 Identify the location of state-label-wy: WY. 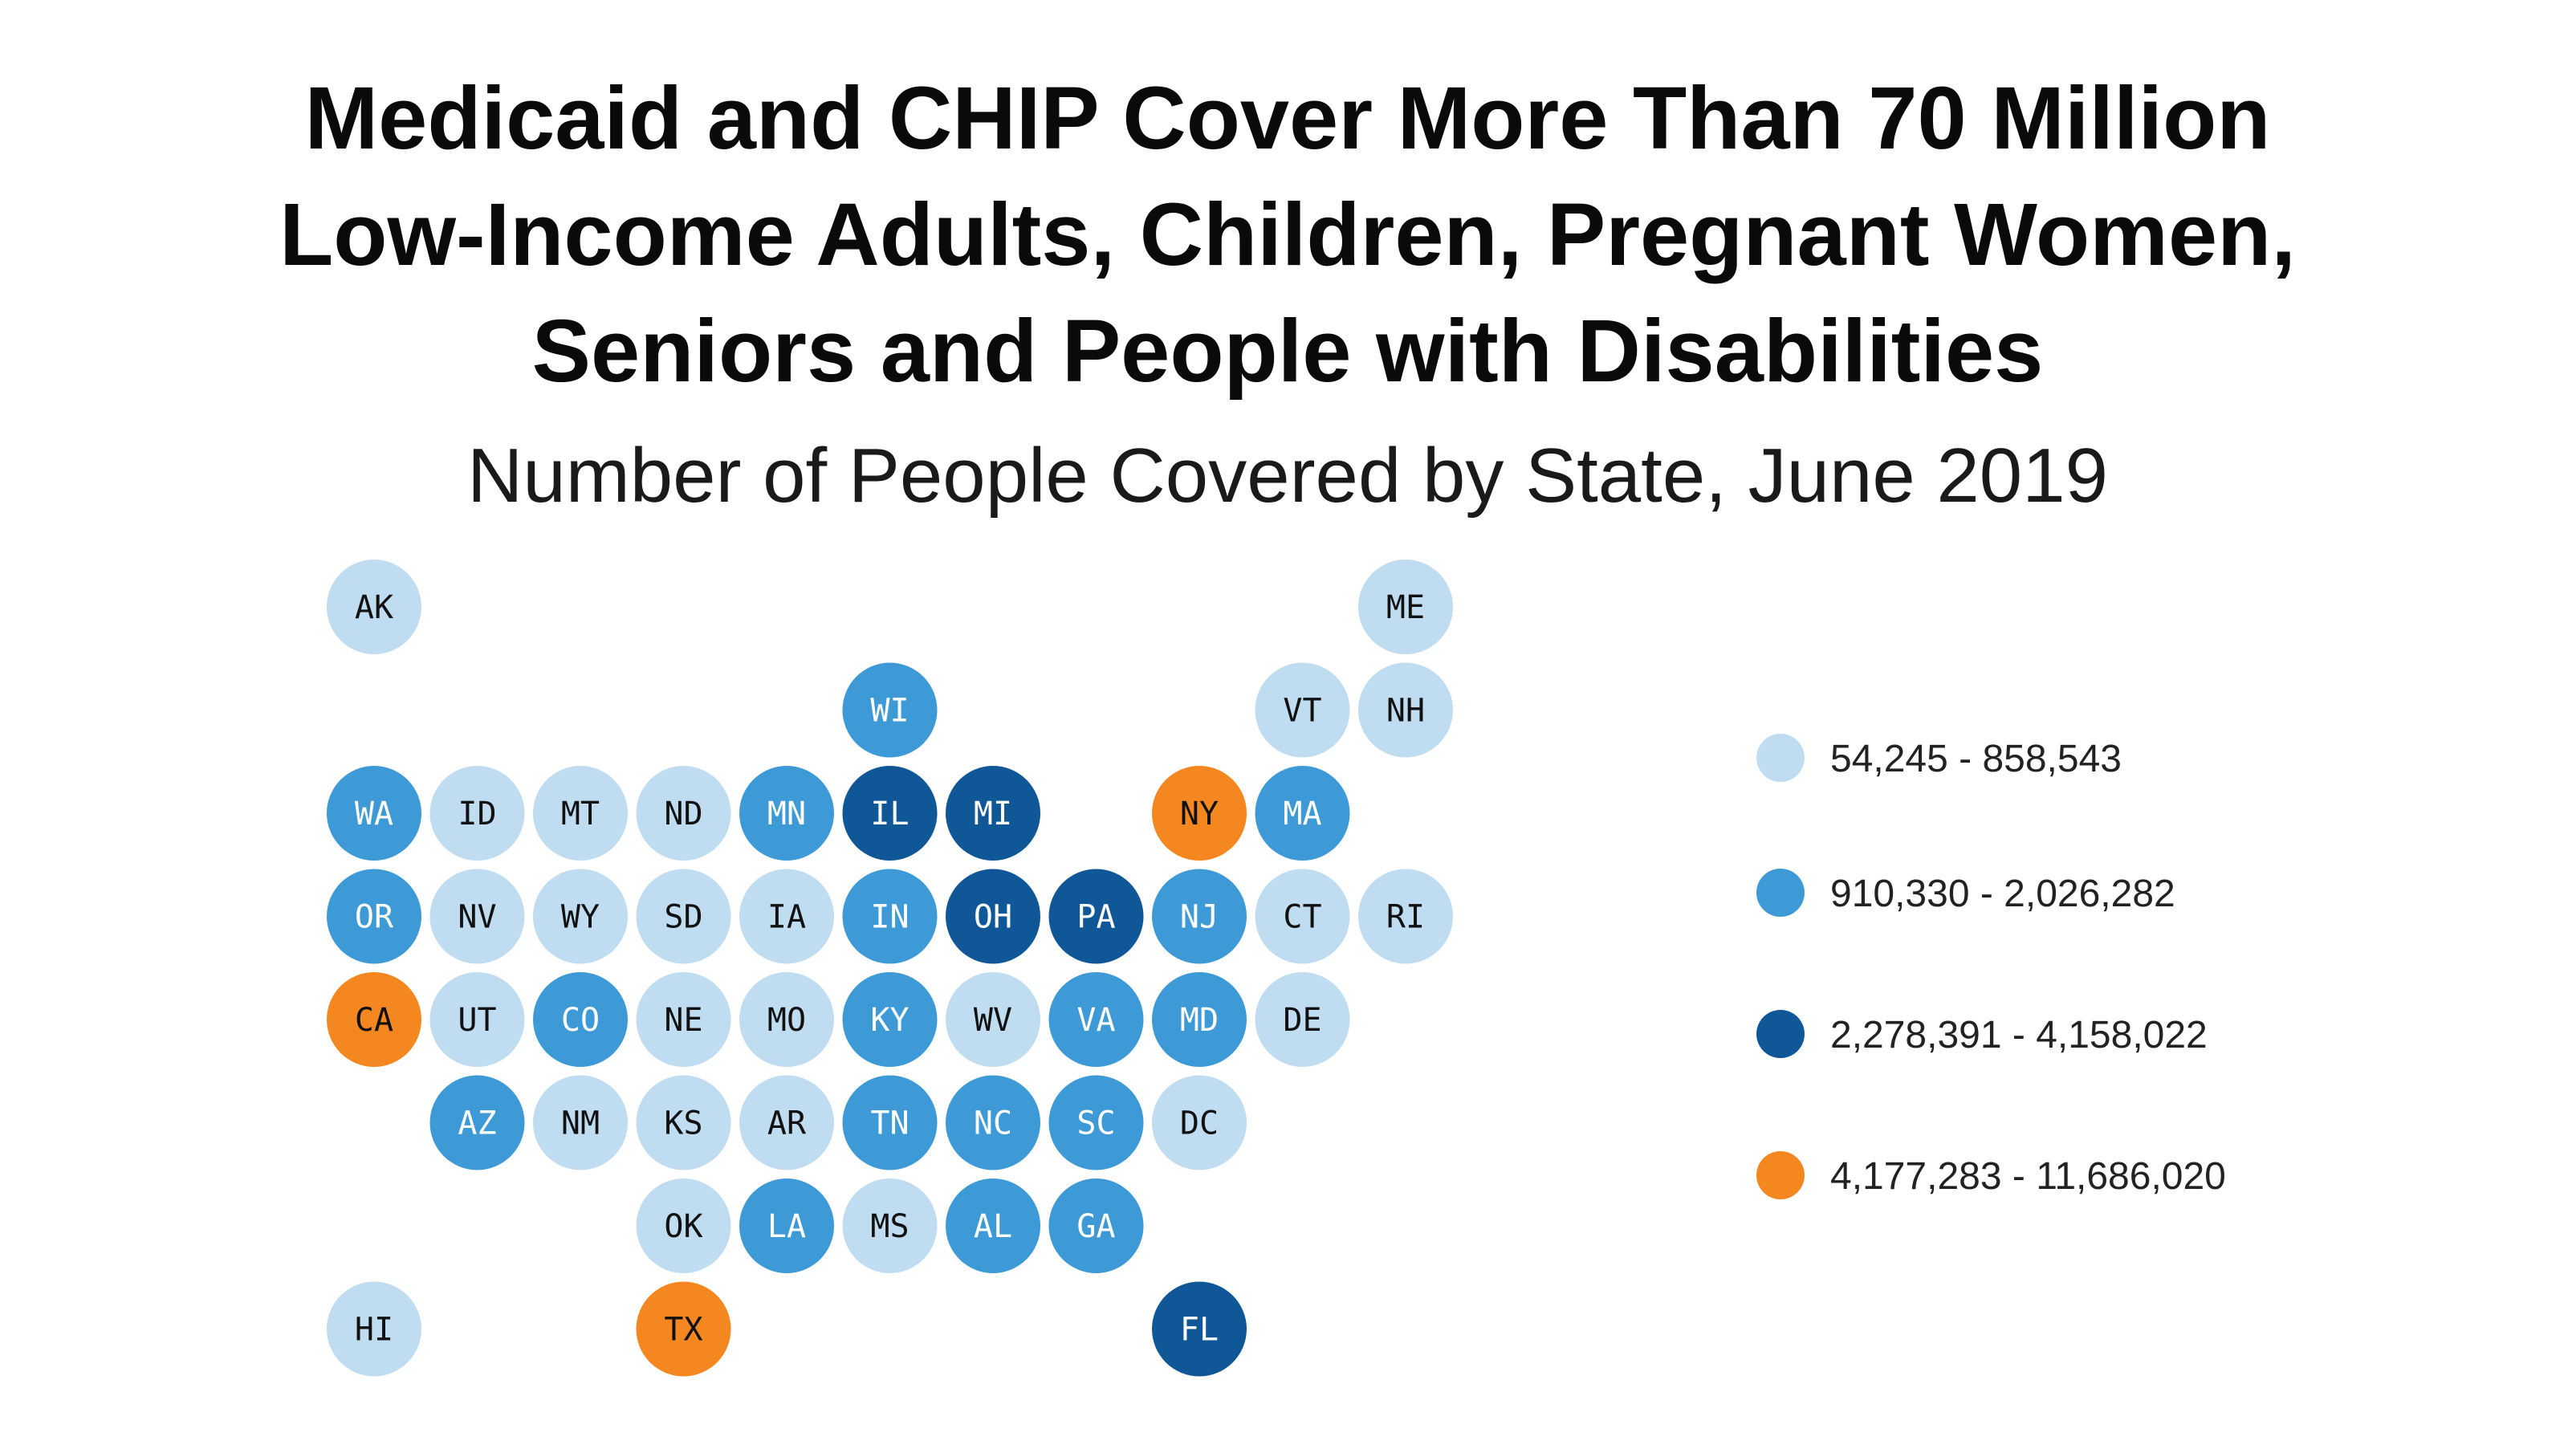
(580, 917).